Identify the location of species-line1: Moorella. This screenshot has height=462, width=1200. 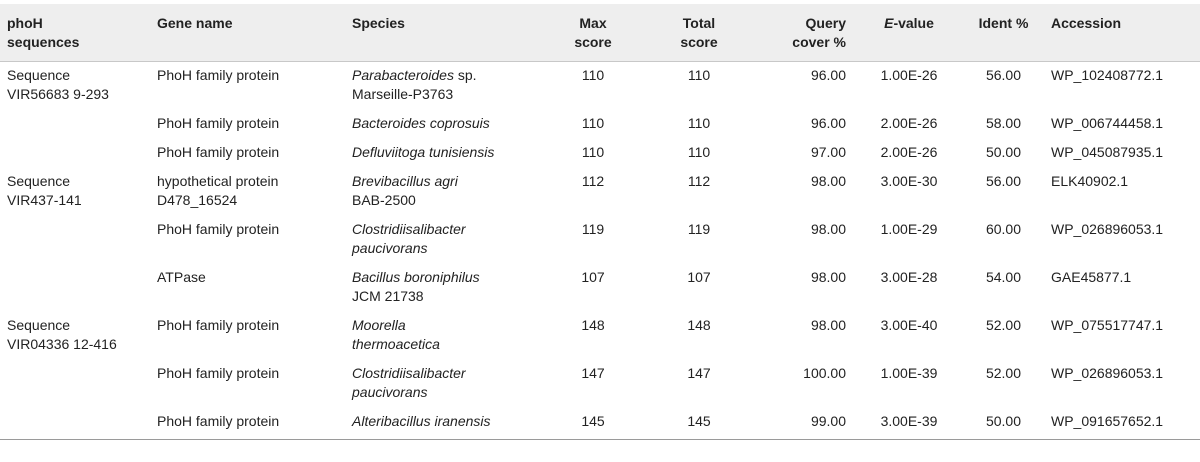
(446, 325).